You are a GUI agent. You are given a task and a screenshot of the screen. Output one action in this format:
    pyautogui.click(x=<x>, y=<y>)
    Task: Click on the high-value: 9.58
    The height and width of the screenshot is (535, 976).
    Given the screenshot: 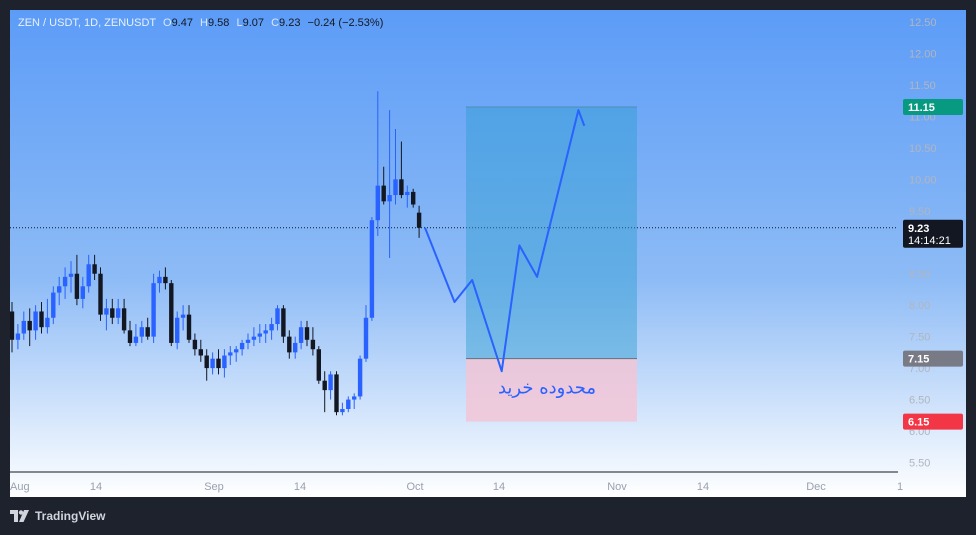 What is the action you would take?
    pyautogui.click(x=219, y=23)
    